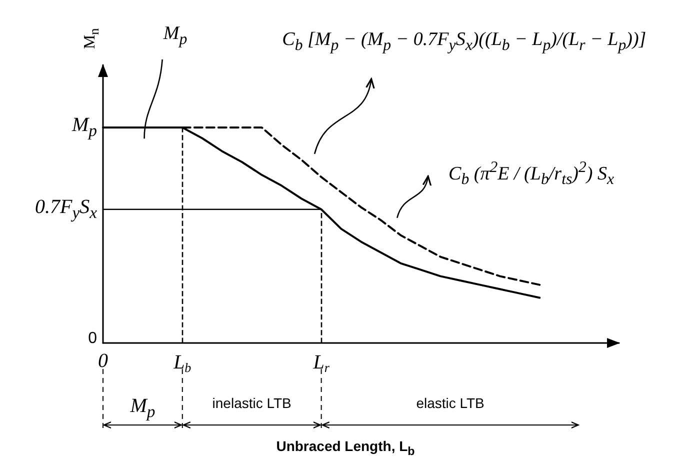 Image resolution: width=691 pixels, height=461 pixels. Describe the element at coordinates (531, 174) in the screenshot. I see `text: C$_{b}$ (π$^{2}$E / (L$_{b}$/r$_{ts}$)$^{2}$) S$_{x}$` at that location.